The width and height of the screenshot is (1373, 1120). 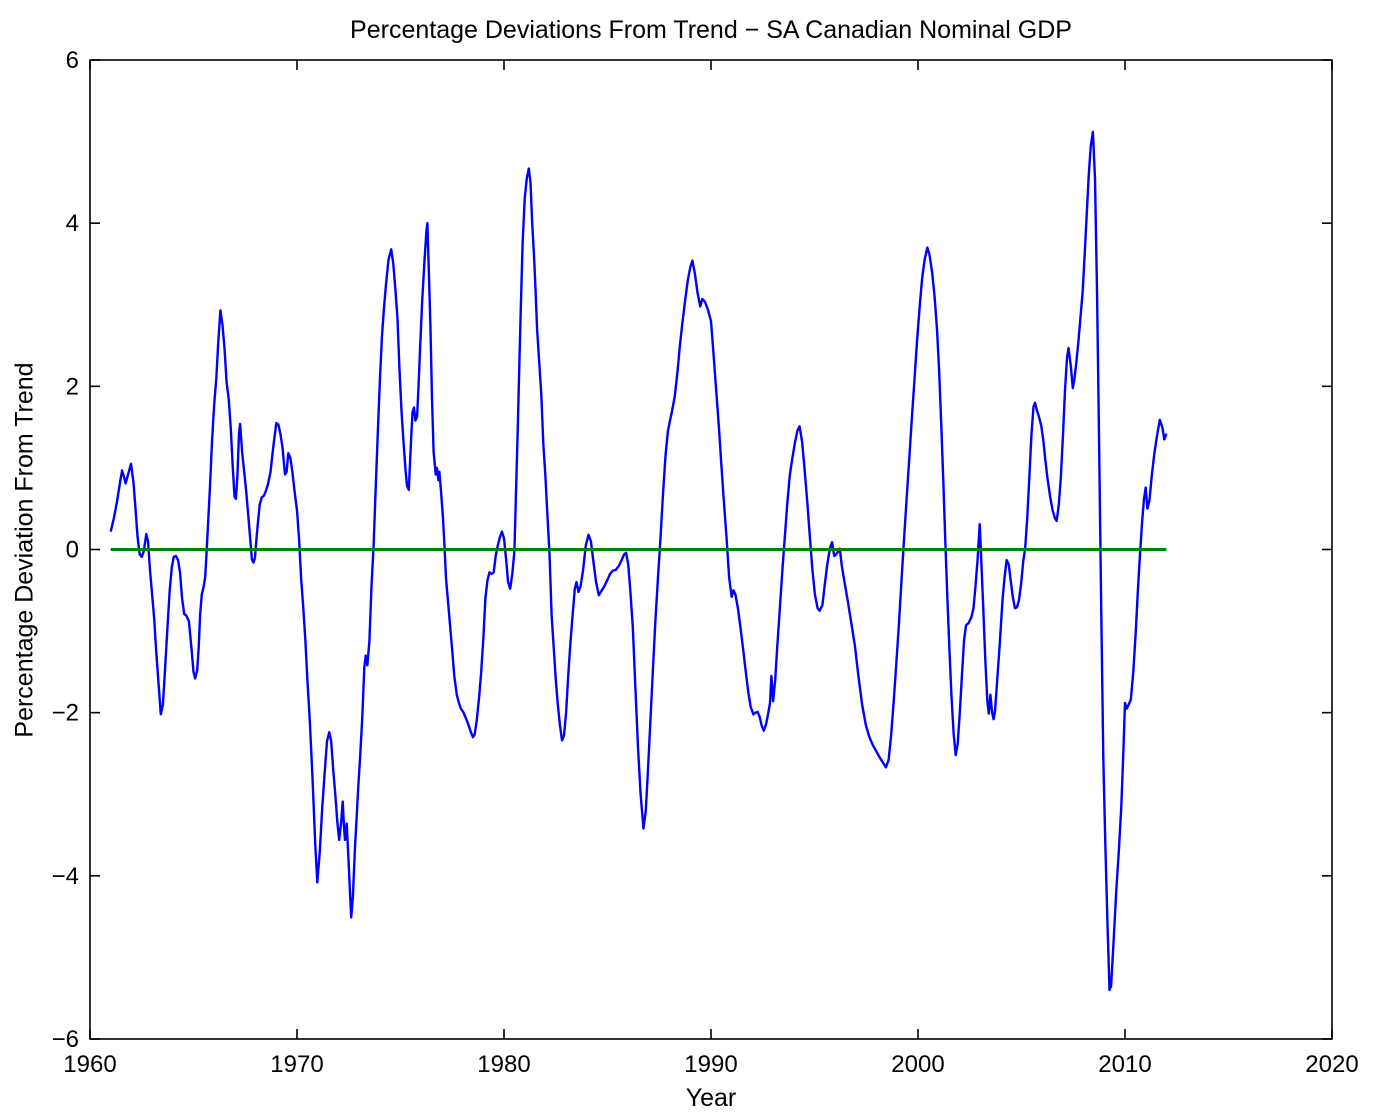 What do you see at coordinates (89, 1064) in the screenshot?
I see `x-tick-label: 1960` at bounding box center [89, 1064].